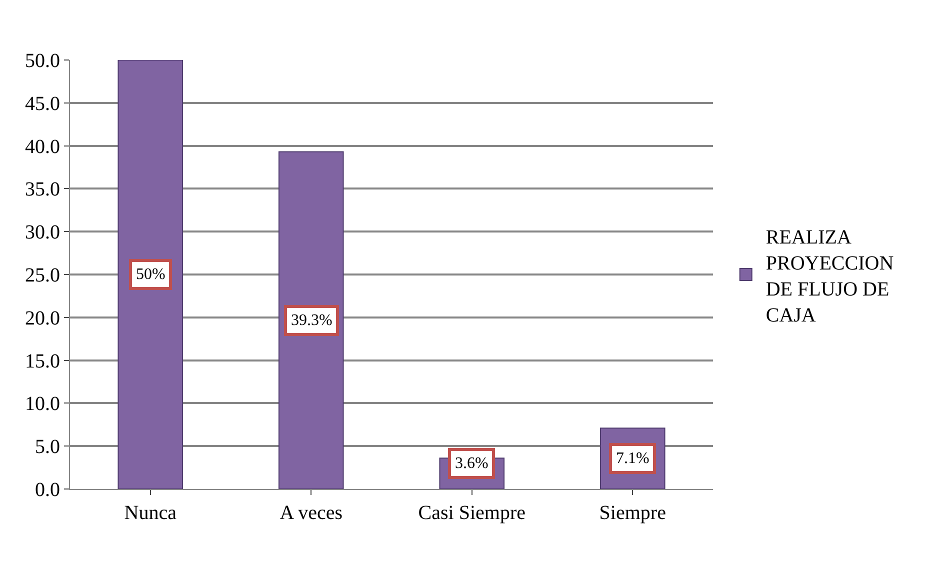 This screenshot has width=943, height=569. What do you see at coordinates (42, 189) in the screenshot?
I see `y-tick-label: 35.0` at bounding box center [42, 189].